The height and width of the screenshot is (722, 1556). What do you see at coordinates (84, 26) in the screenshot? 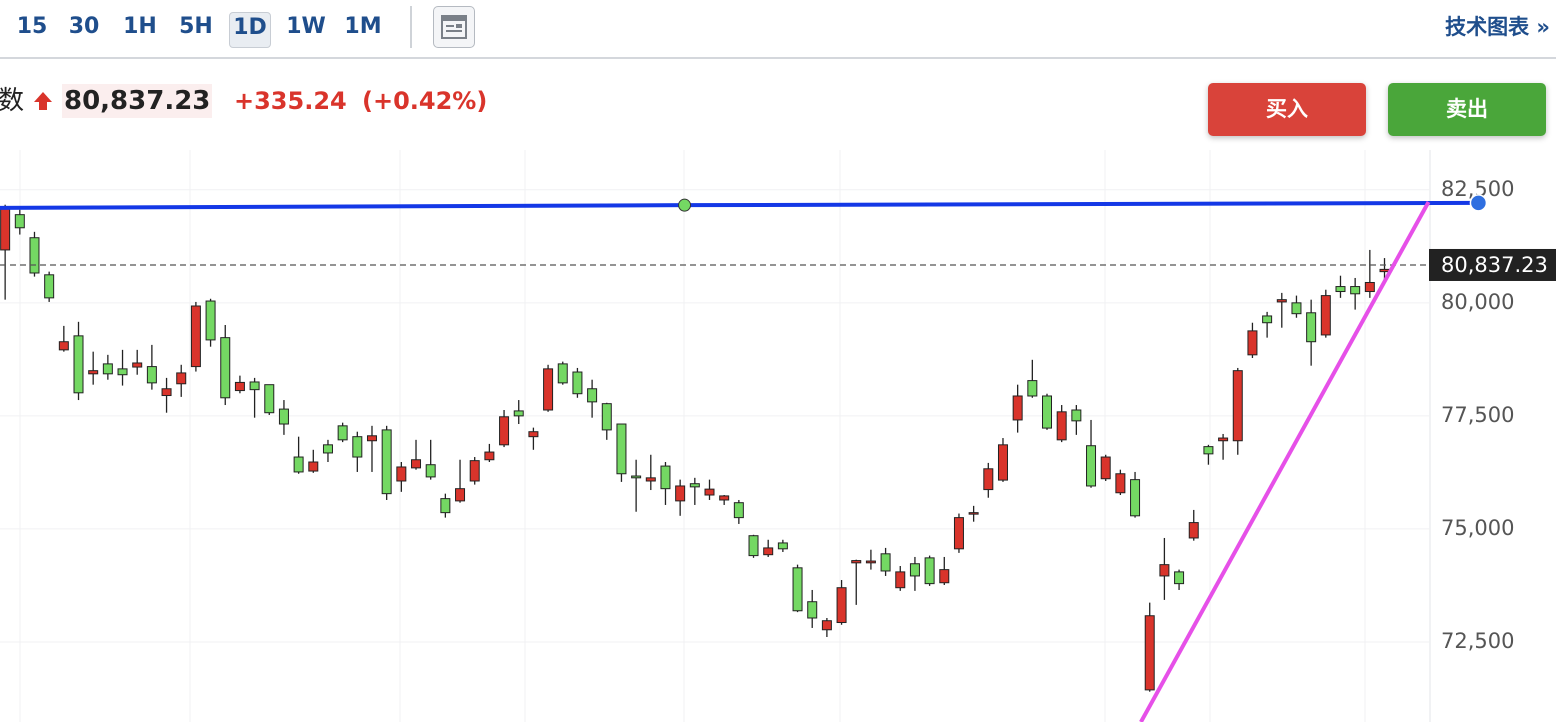
I see `interval-button: 30` at bounding box center [84, 26].